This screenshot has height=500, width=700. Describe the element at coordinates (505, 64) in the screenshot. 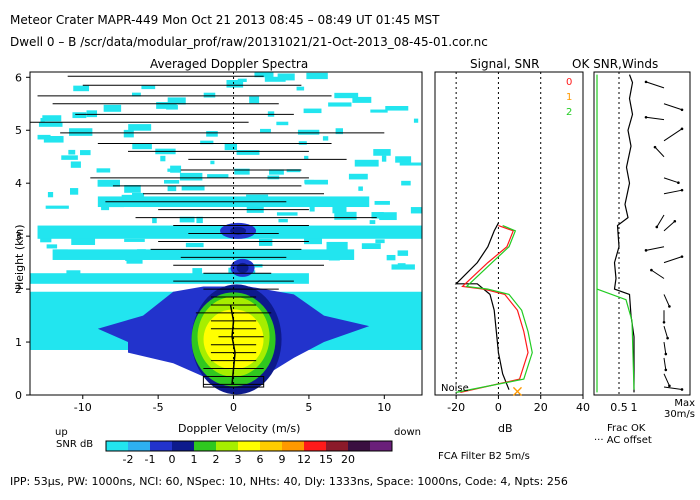

I see `snr-title: Signal, SNR` at that location.